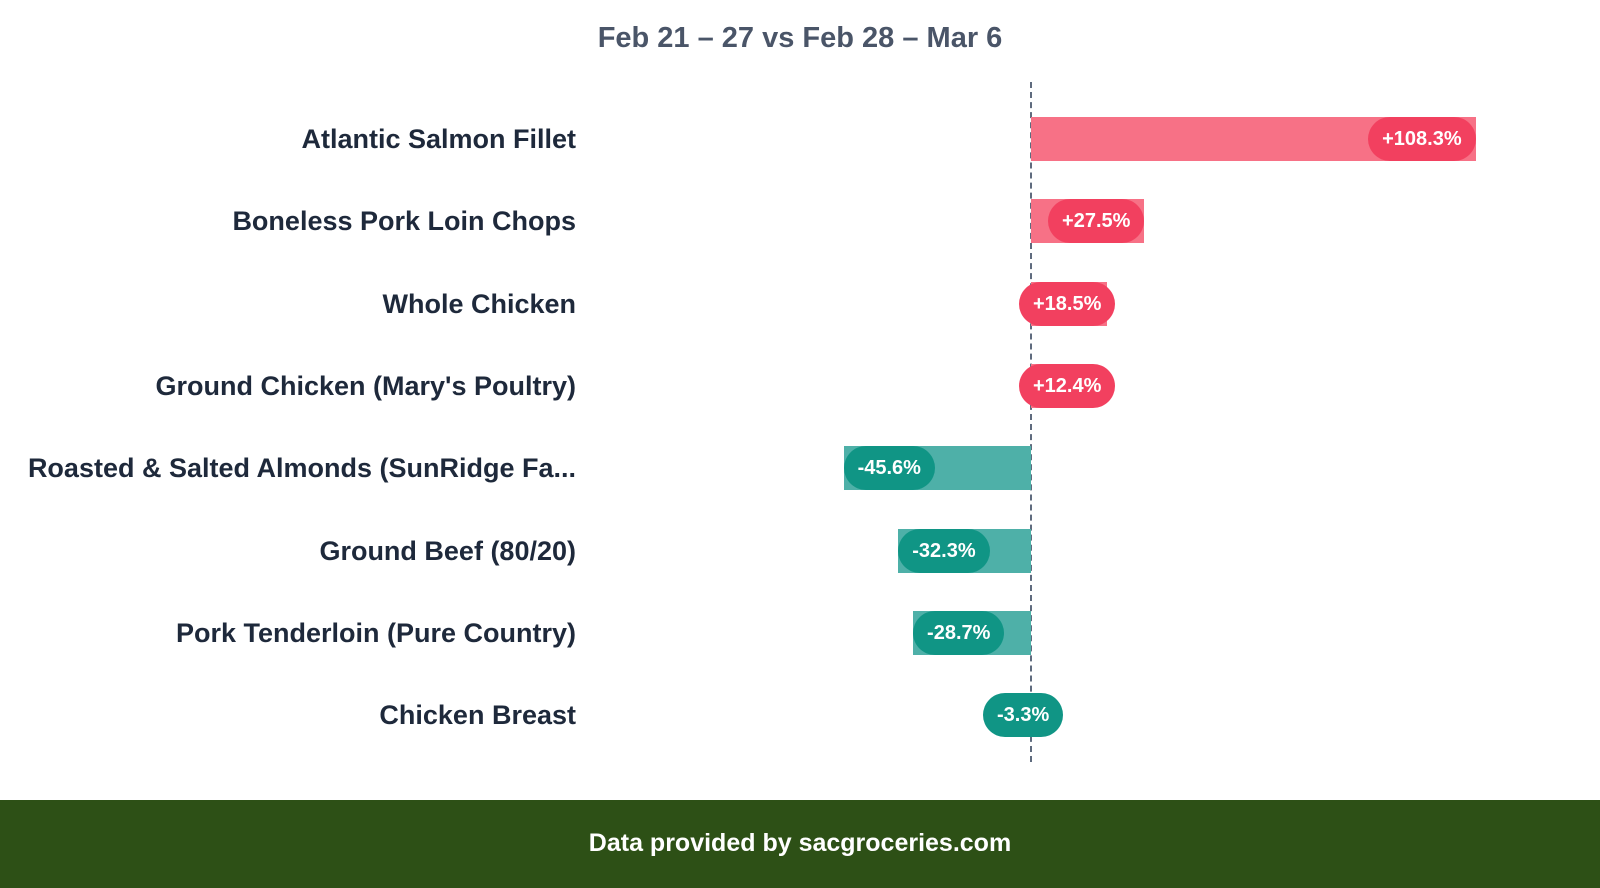  Describe the element at coordinates (800, 139) in the screenshot. I see `bar-row: Atlantic Salmon Fillet +108.3%` at that location.